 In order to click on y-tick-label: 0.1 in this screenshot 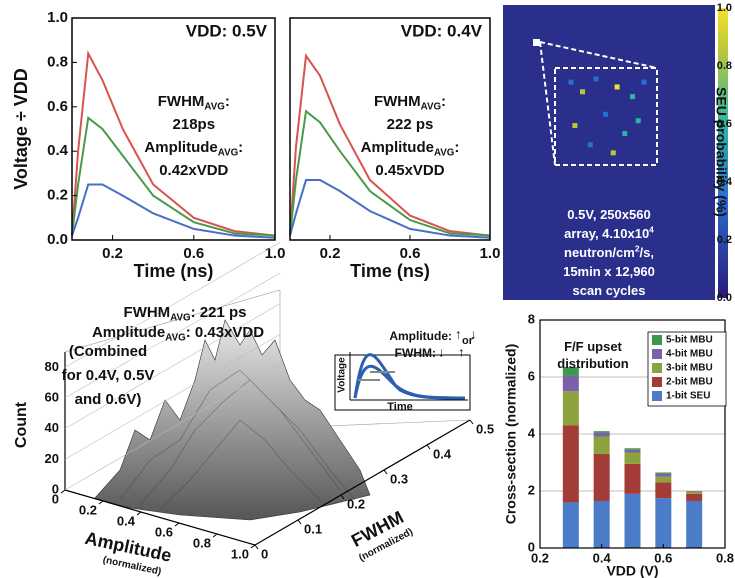, I will do `click(313, 528)`.